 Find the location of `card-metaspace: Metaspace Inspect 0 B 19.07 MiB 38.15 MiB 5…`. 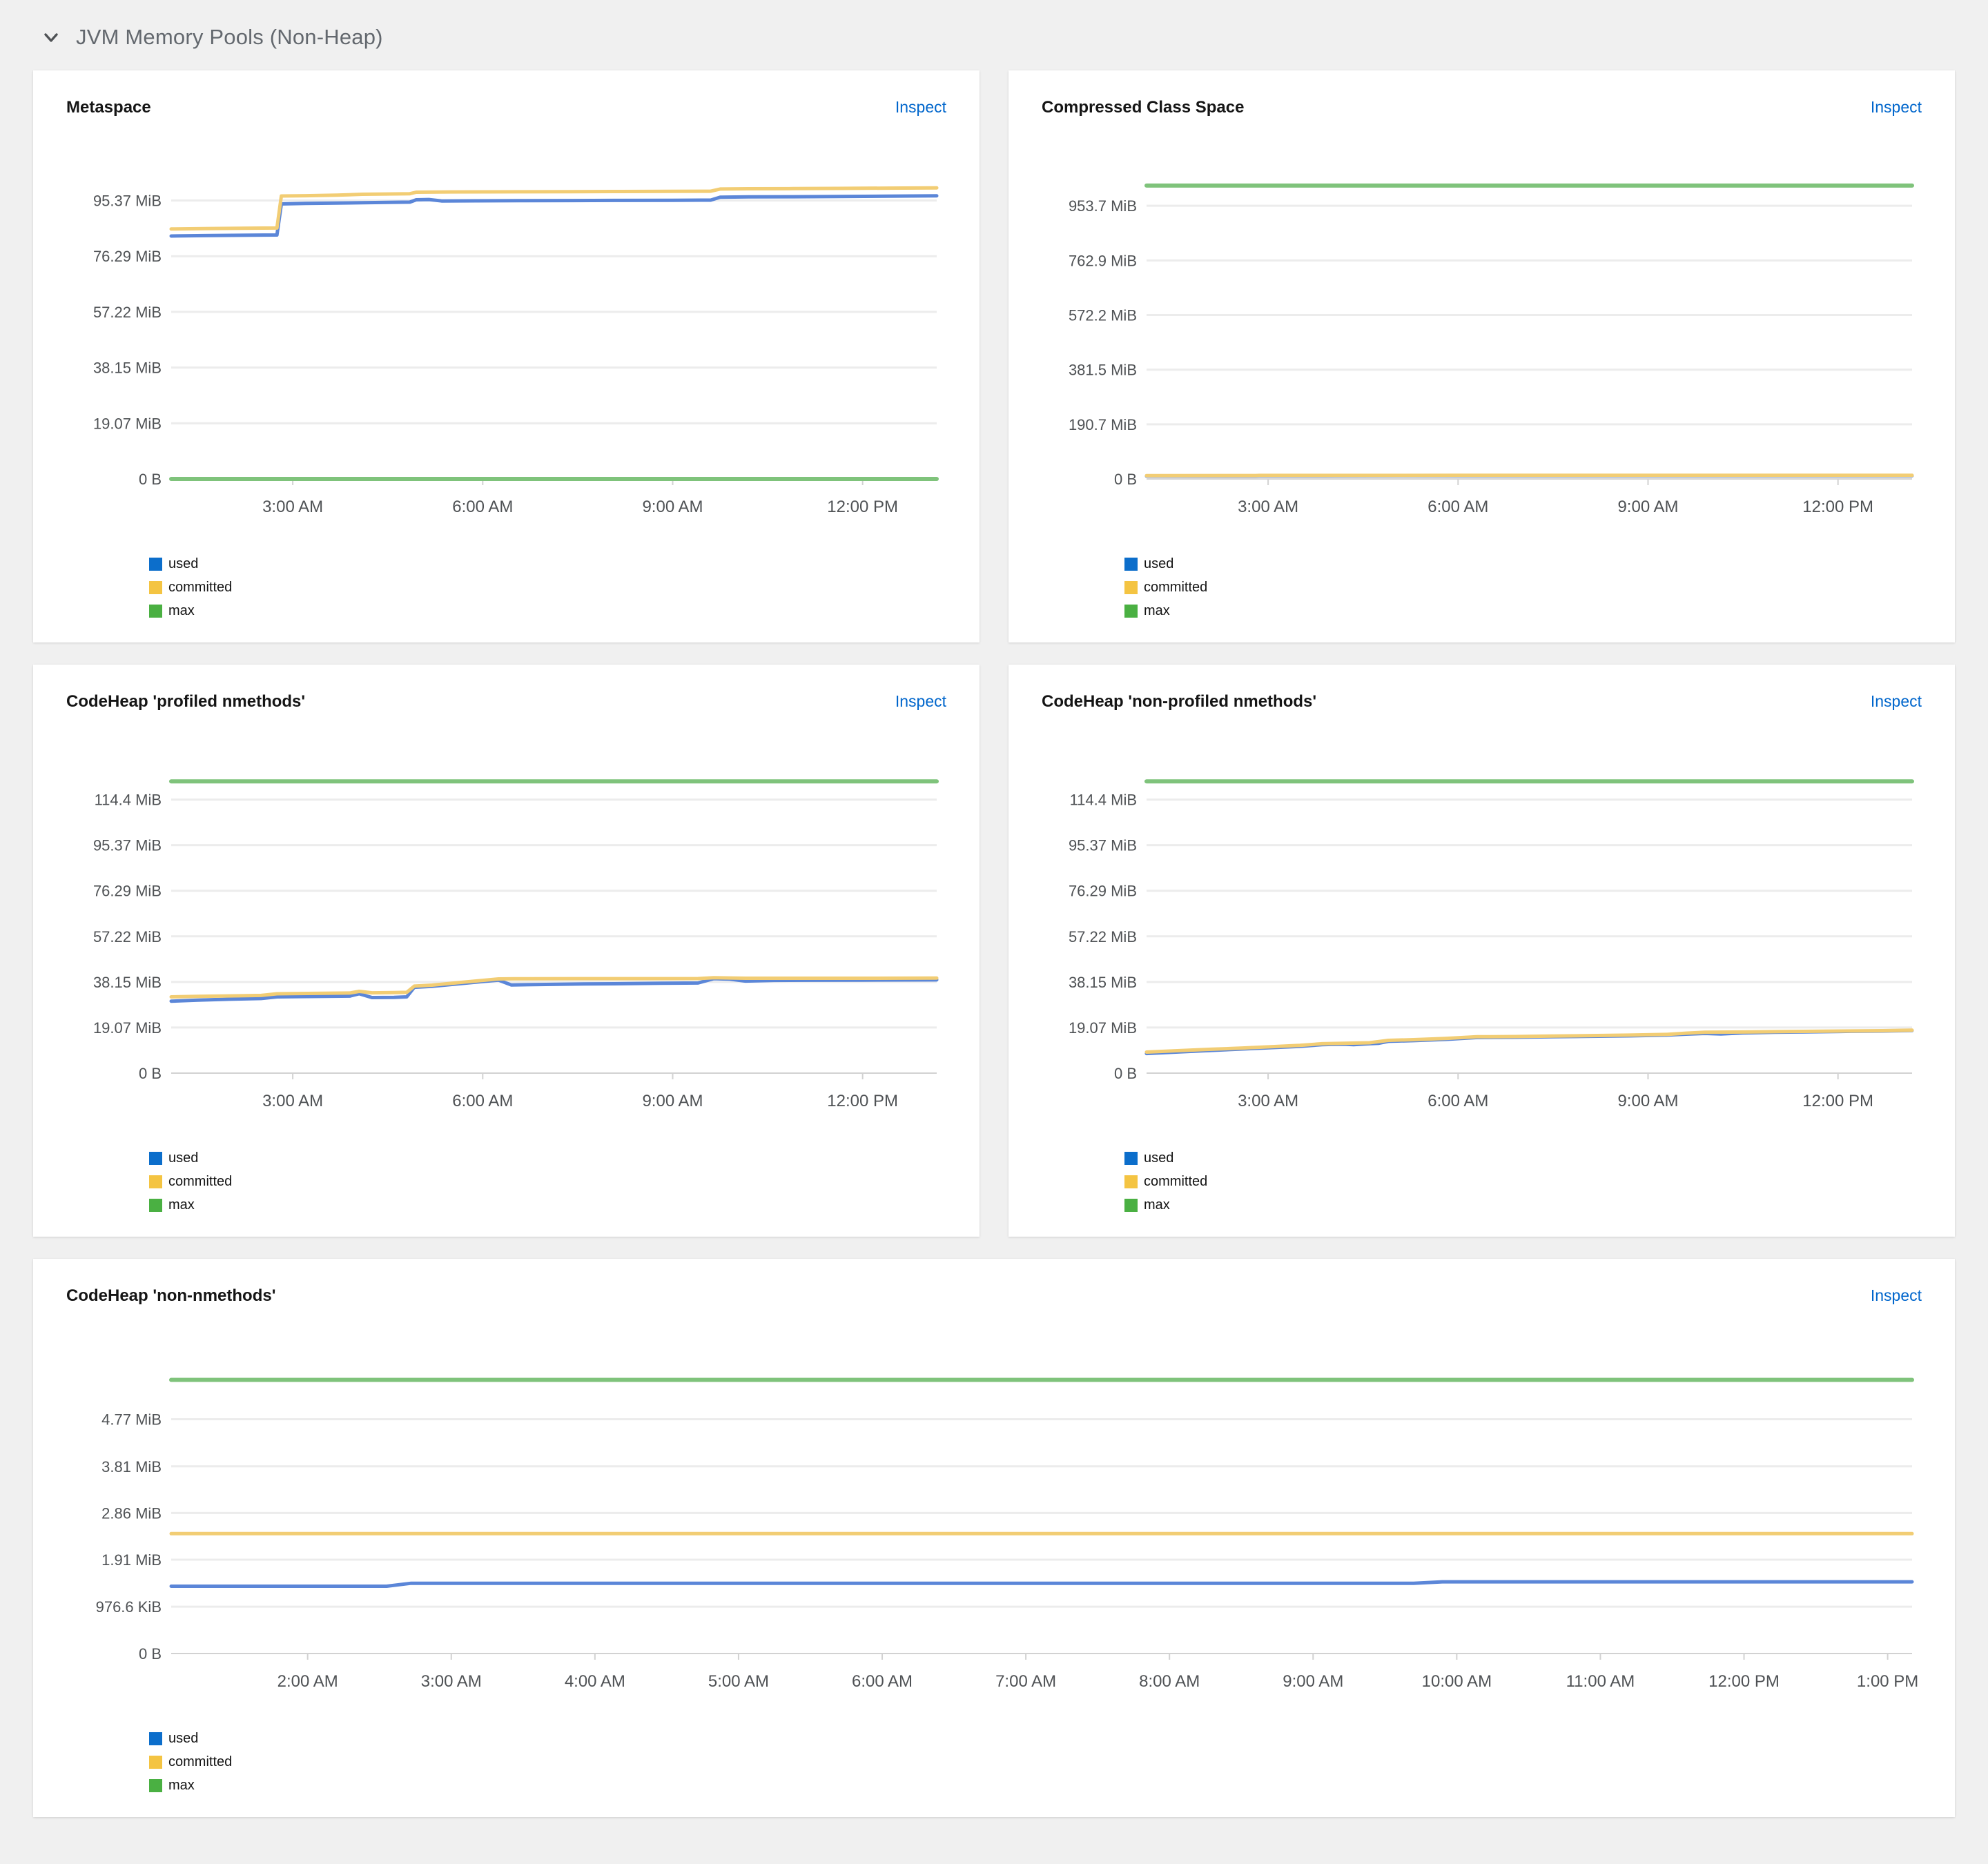

card-metaspace: Metaspace Inspect 0 B 19.07 MiB 38.15 MiB 5… is located at coordinates (506, 356).